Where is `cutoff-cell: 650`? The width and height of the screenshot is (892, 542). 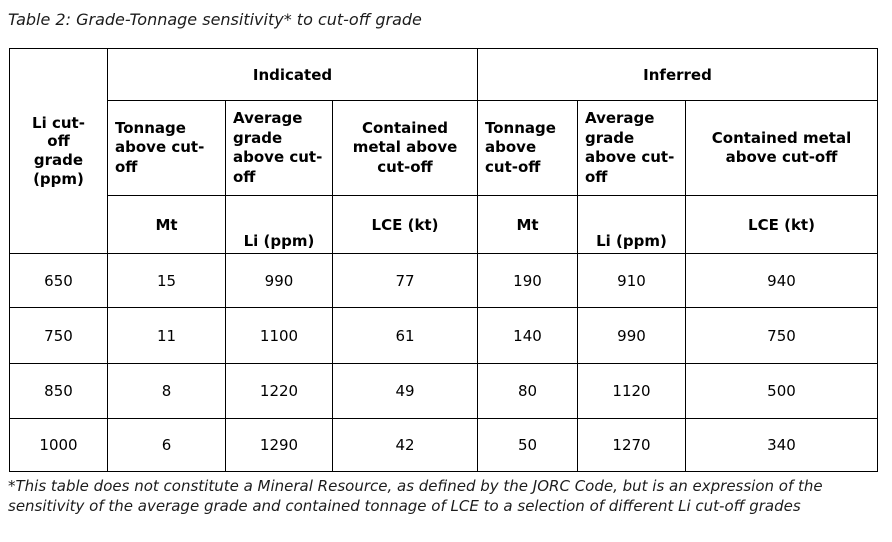 cutoff-cell: 650 is located at coordinates (58, 280).